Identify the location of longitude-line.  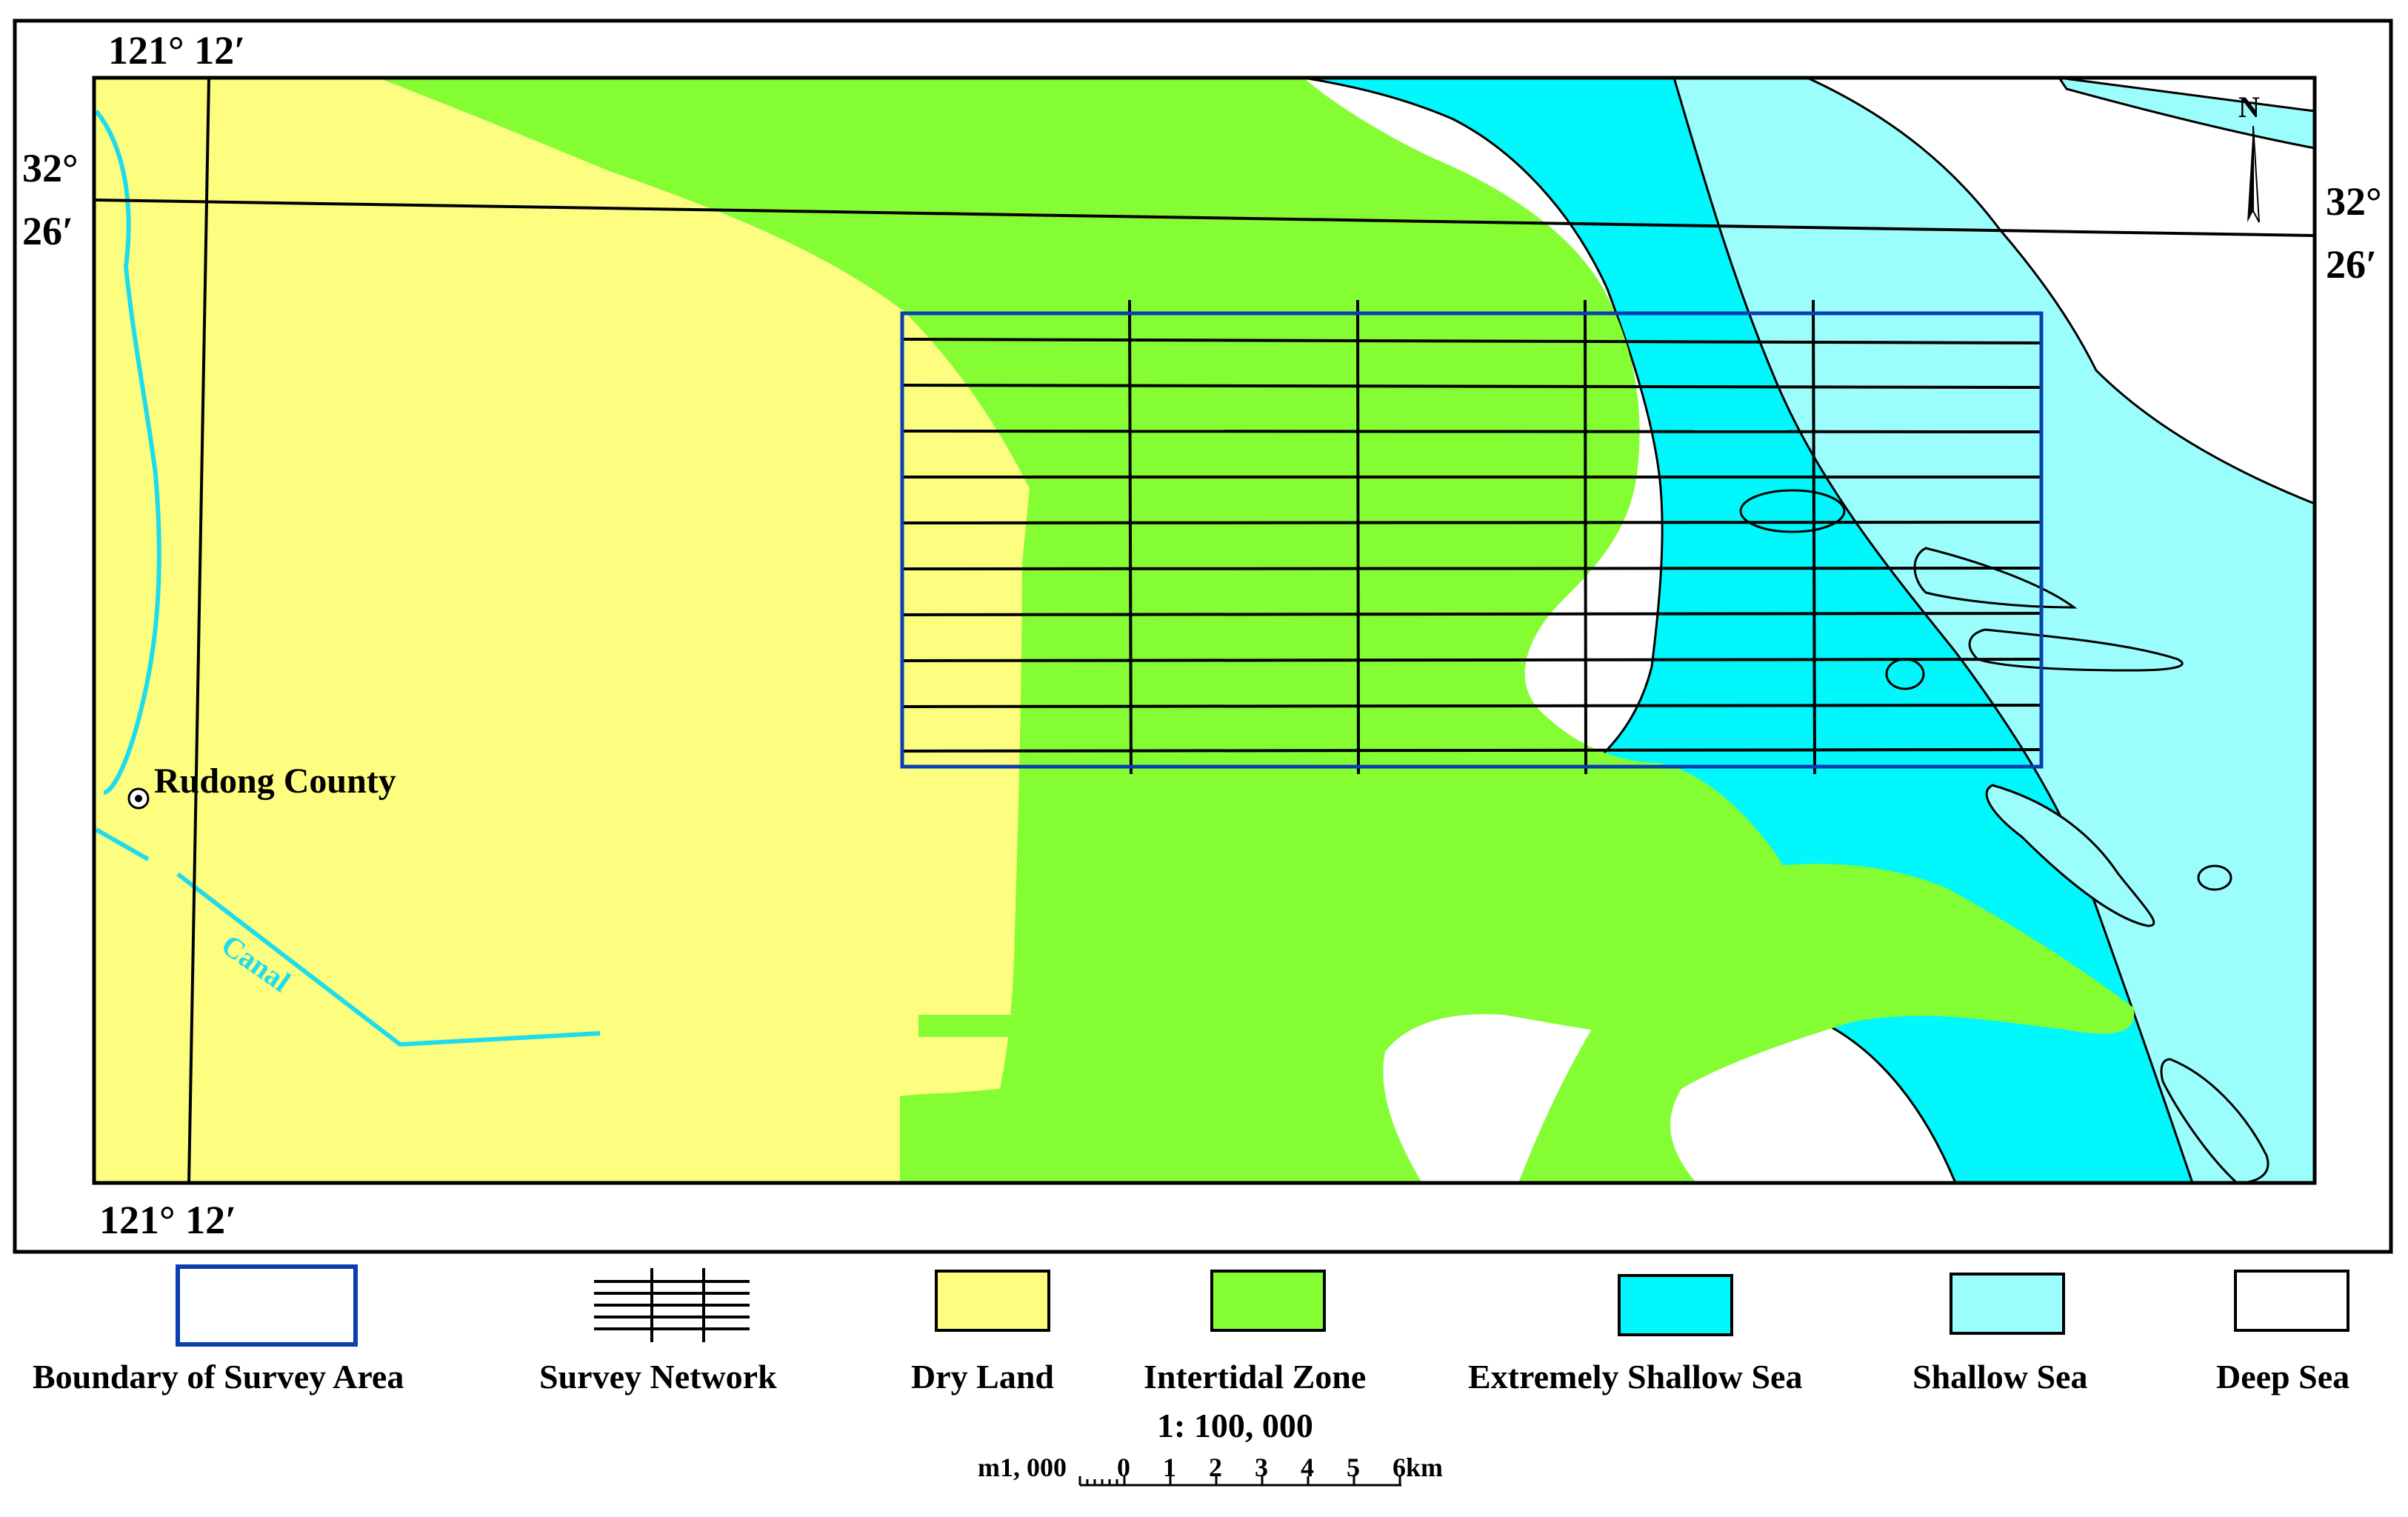
(198, 630).